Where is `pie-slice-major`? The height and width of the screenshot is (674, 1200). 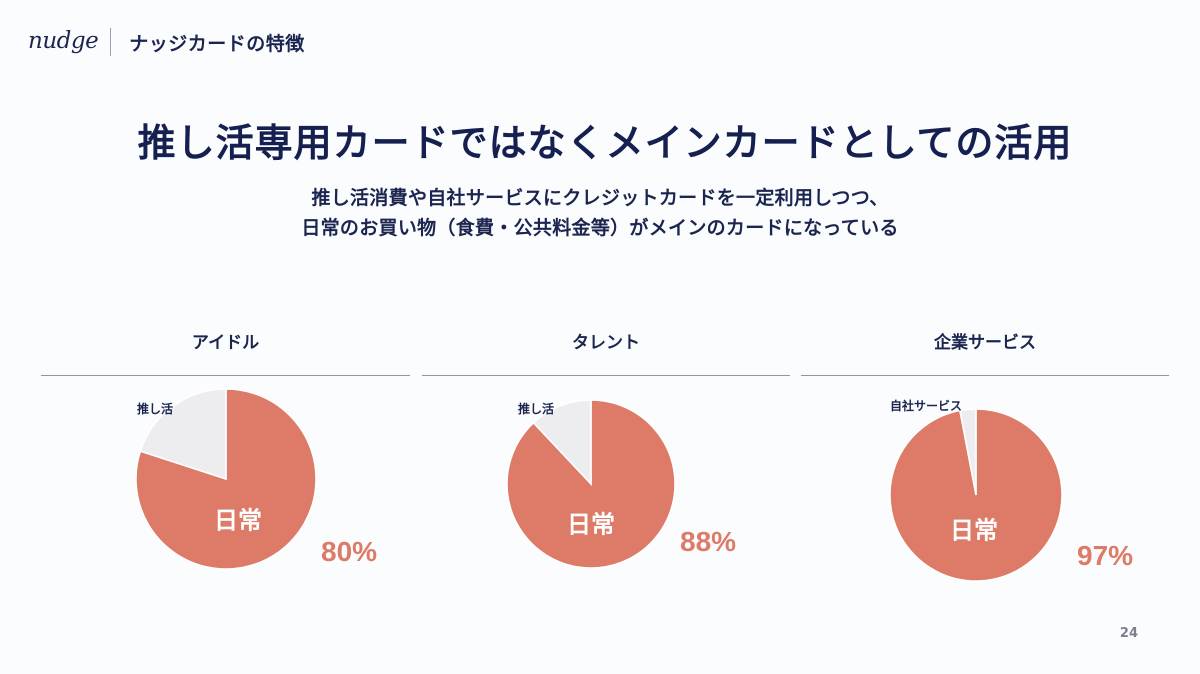 pie-slice-major is located at coordinates (591, 484).